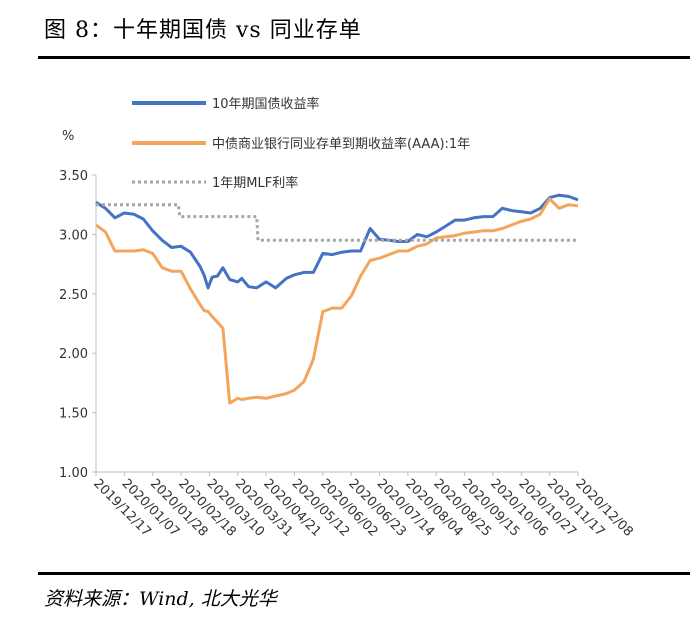 This screenshot has height=626, width=700. I want to click on y-tick-label: 3.00, so click(73, 235).